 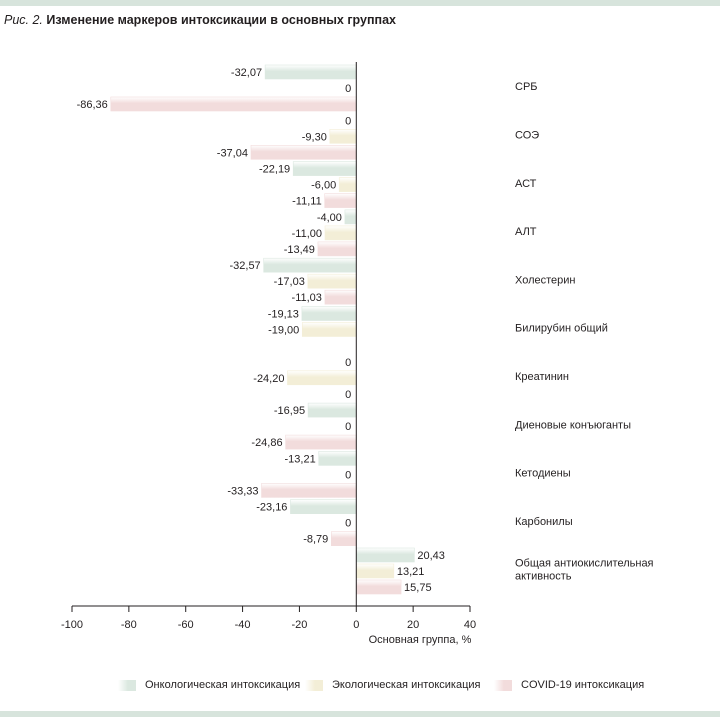 What do you see at coordinates (526, 184) in the screenshot?
I see `category-label: АСТ` at bounding box center [526, 184].